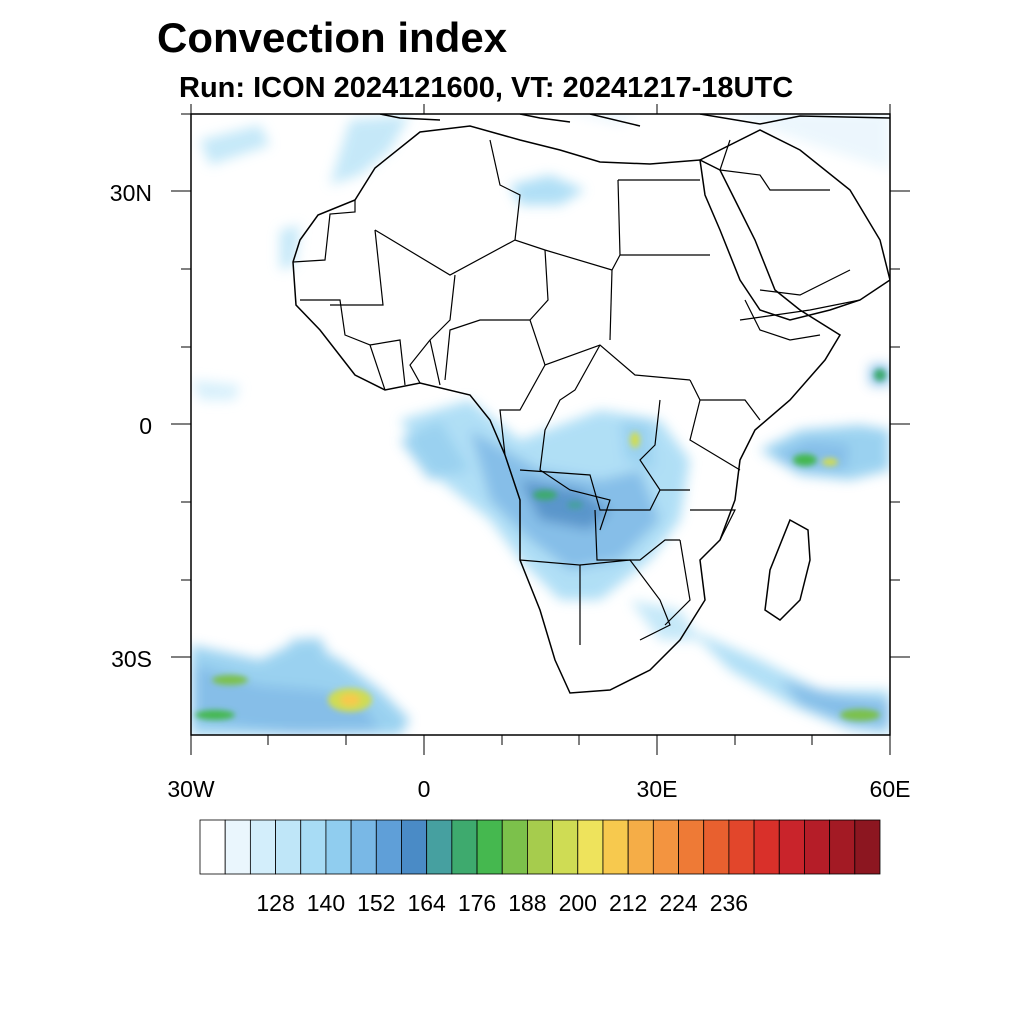 The image size is (1024, 1024). Describe the element at coordinates (326, 903) in the screenshot. I see `colorbar-label: 140` at that location.